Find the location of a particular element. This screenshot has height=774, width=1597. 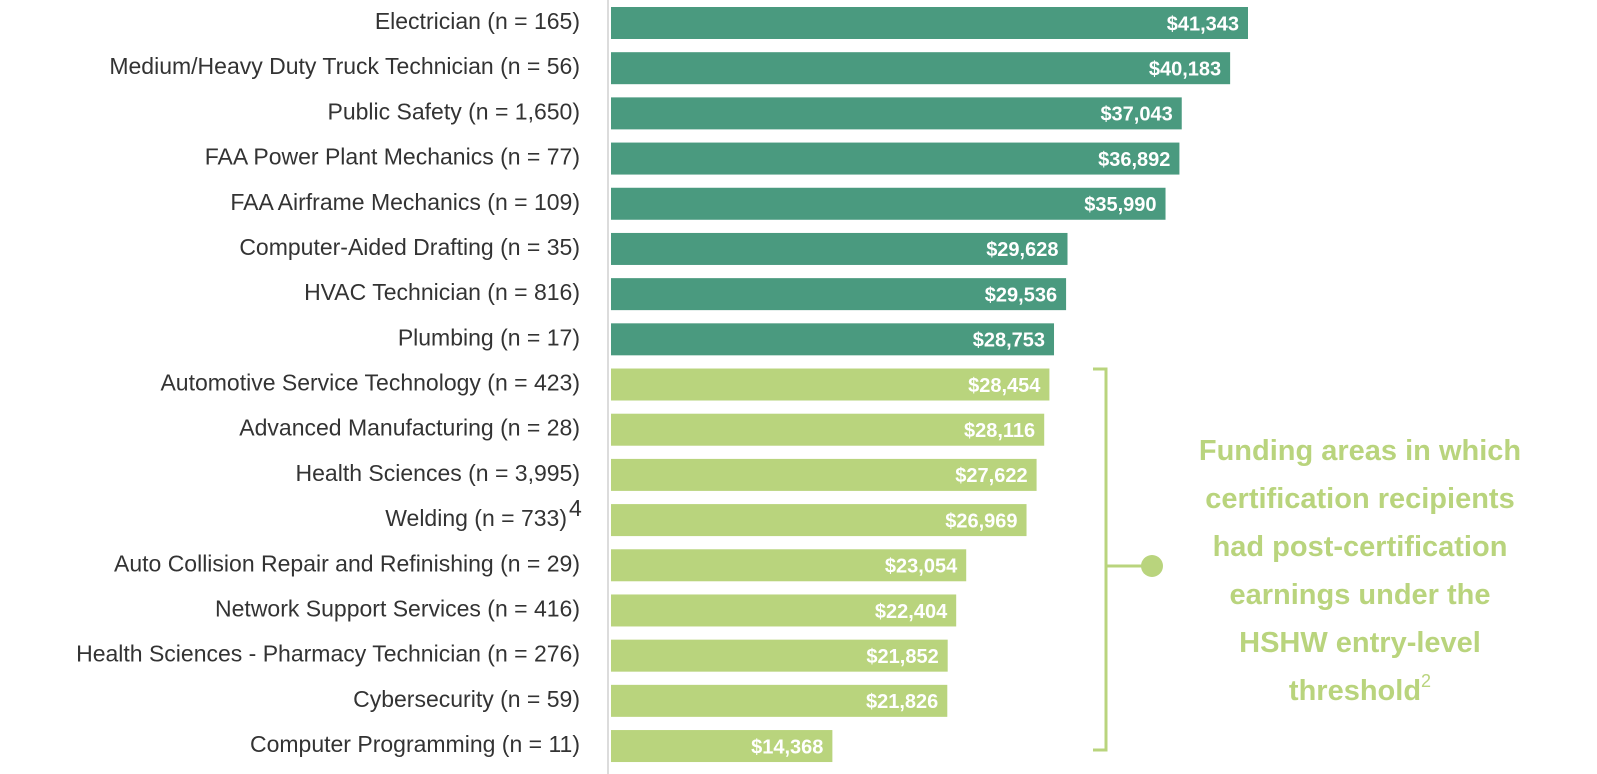

category-label: FAA Power Plant Mechanics (n = 77) is located at coordinates (392, 157).